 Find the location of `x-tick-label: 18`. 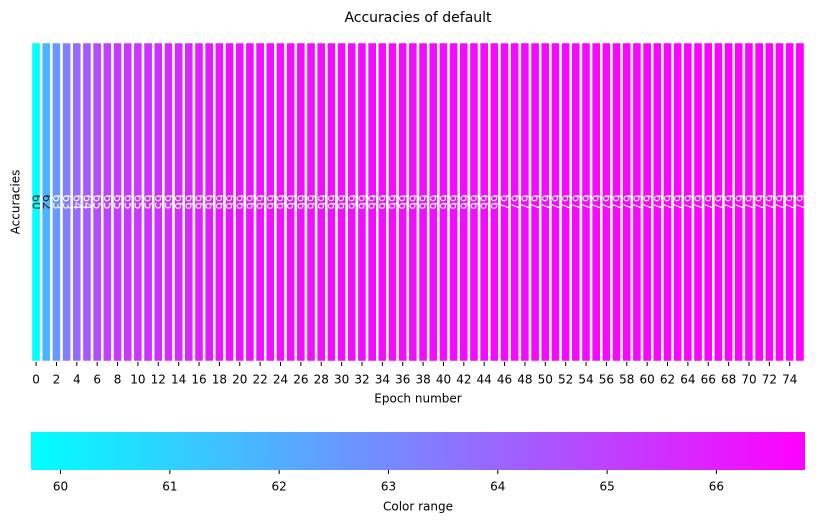

x-tick-label: 18 is located at coordinates (219, 380).